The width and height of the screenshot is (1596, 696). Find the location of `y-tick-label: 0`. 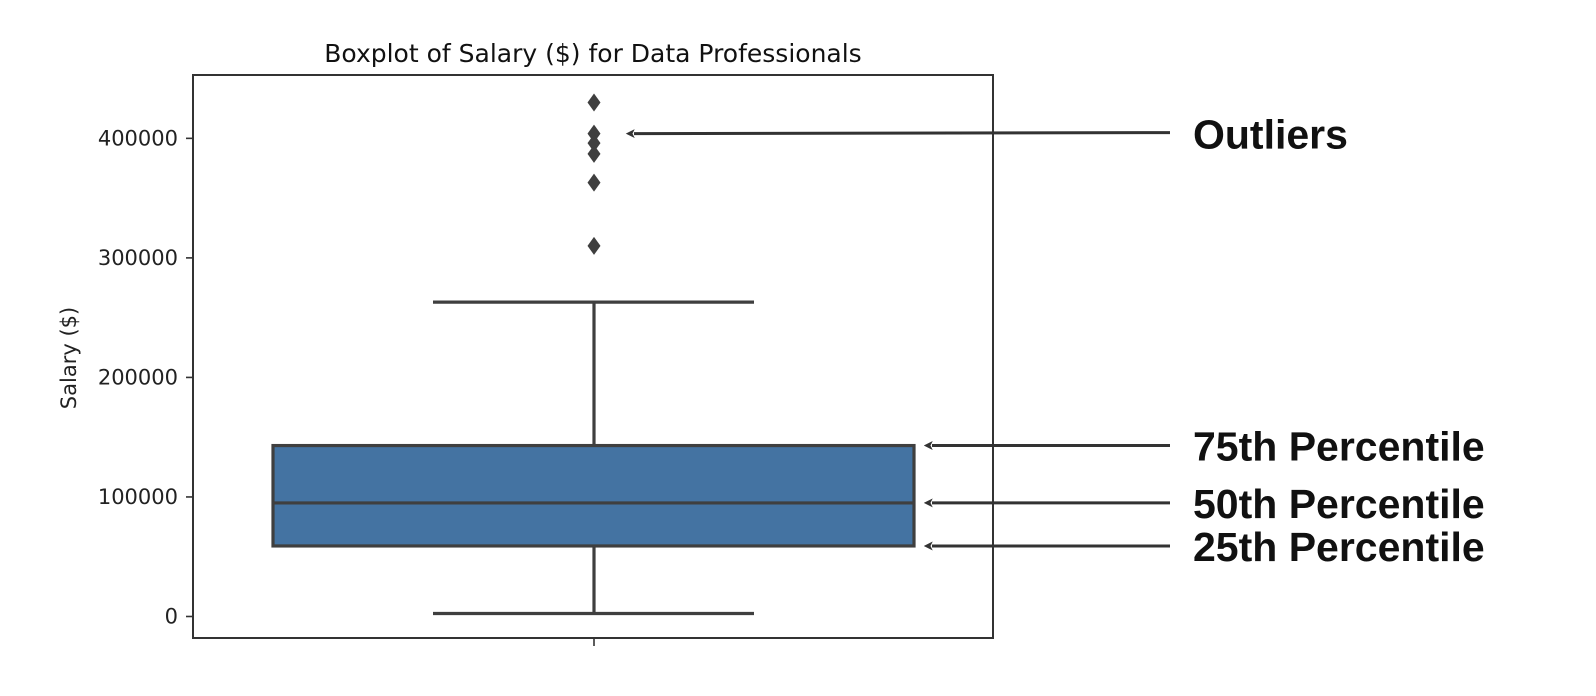

y-tick-label: 0 is located at coordinates (171, 616).